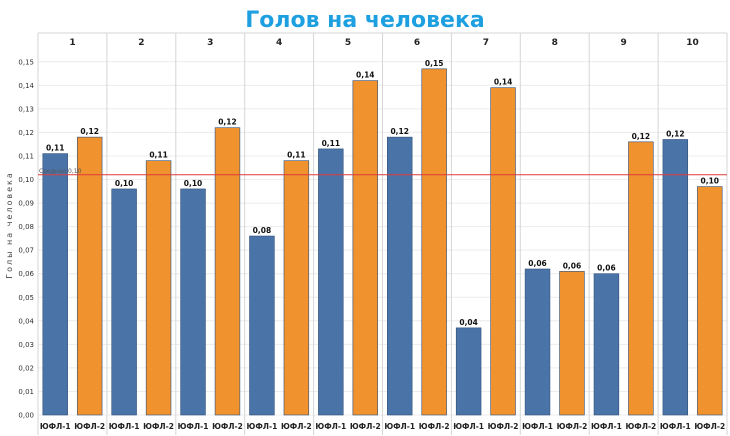  Describe the element at coordinates (365, 20) in the screenshot. I see `chart-title: Голов на человека` at that location.